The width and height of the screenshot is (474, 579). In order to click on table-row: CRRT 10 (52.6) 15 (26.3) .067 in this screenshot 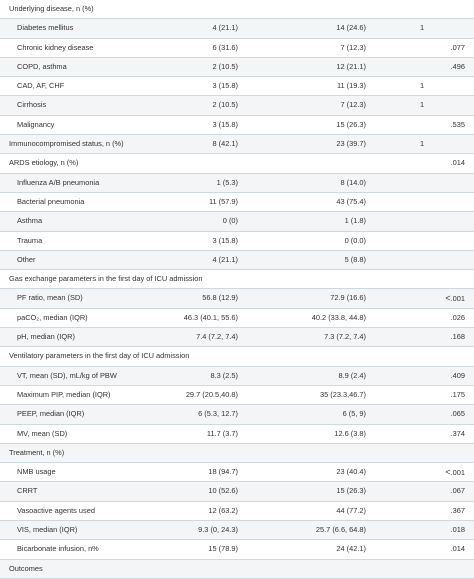, I will do `click(237, 492)`.